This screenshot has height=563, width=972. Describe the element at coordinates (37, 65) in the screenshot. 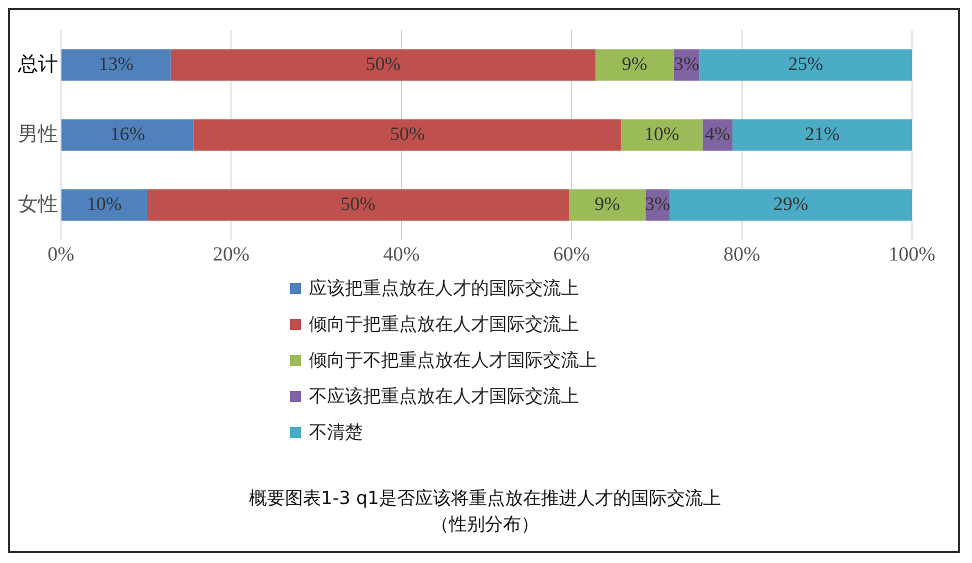

I see `y-tick-label: 总计` at that location.